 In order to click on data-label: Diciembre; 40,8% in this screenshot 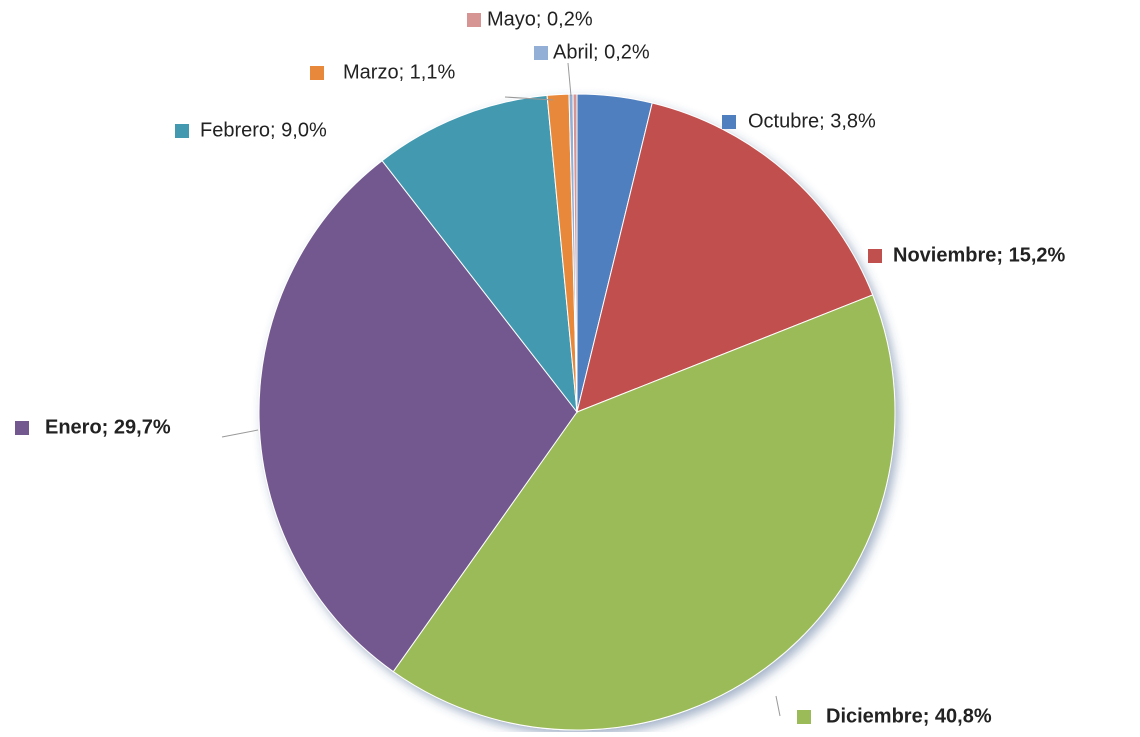, I will do `click(909, 716)`.